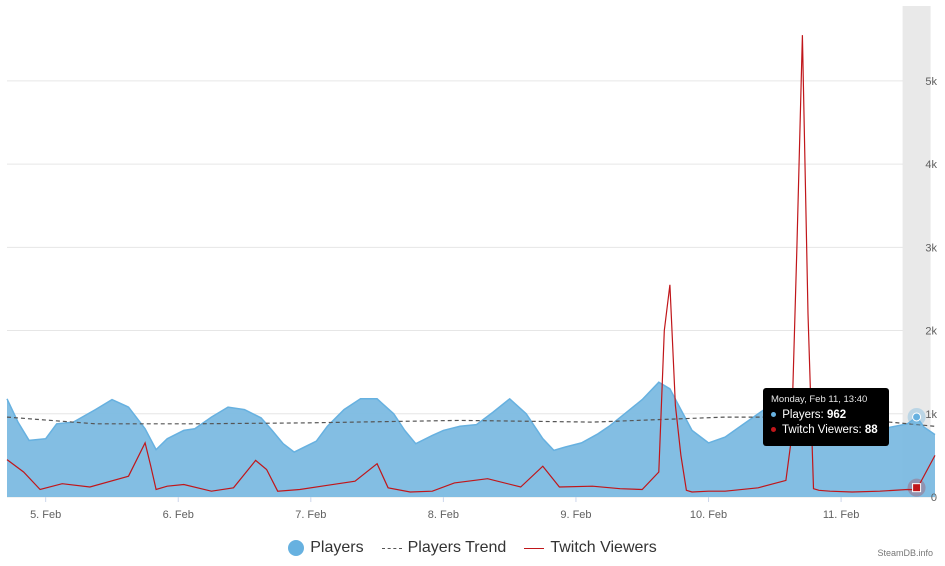 The image size is (945, 566). What do you see at coordinates (773, 430) in the screenshot?
I see `twitch-dot-icon` at bounding box center [773, 430].